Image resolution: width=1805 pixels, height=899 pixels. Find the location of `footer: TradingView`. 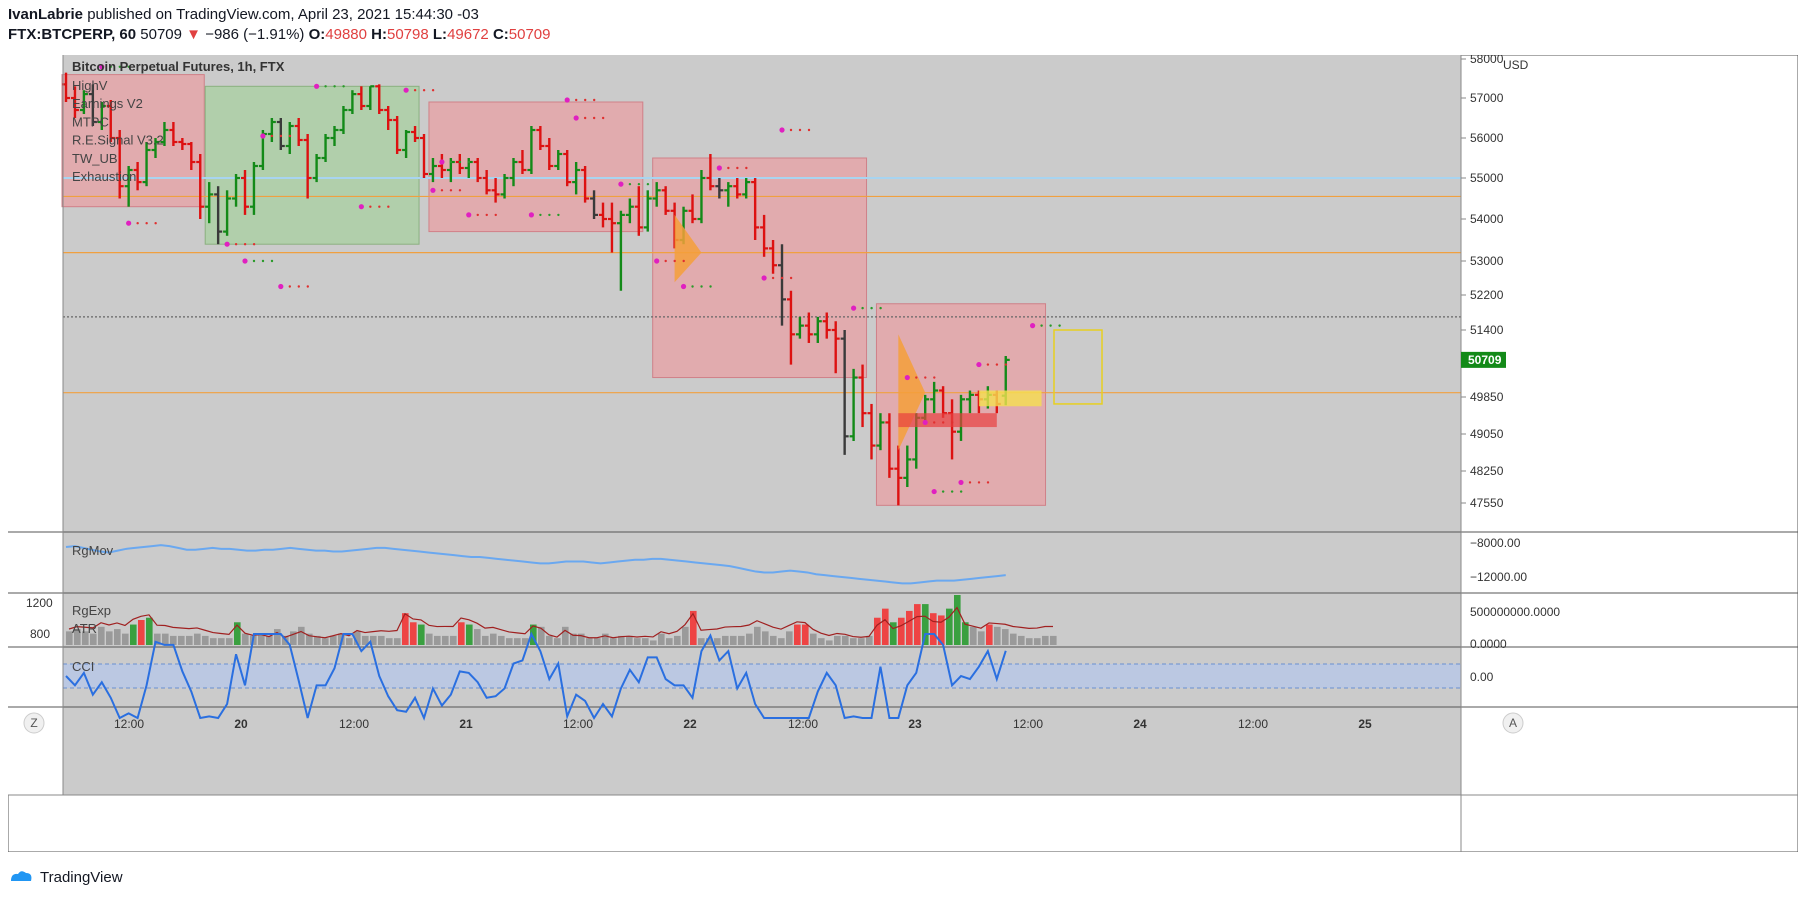

footer: TradingView is located at coordinates (65, 877).